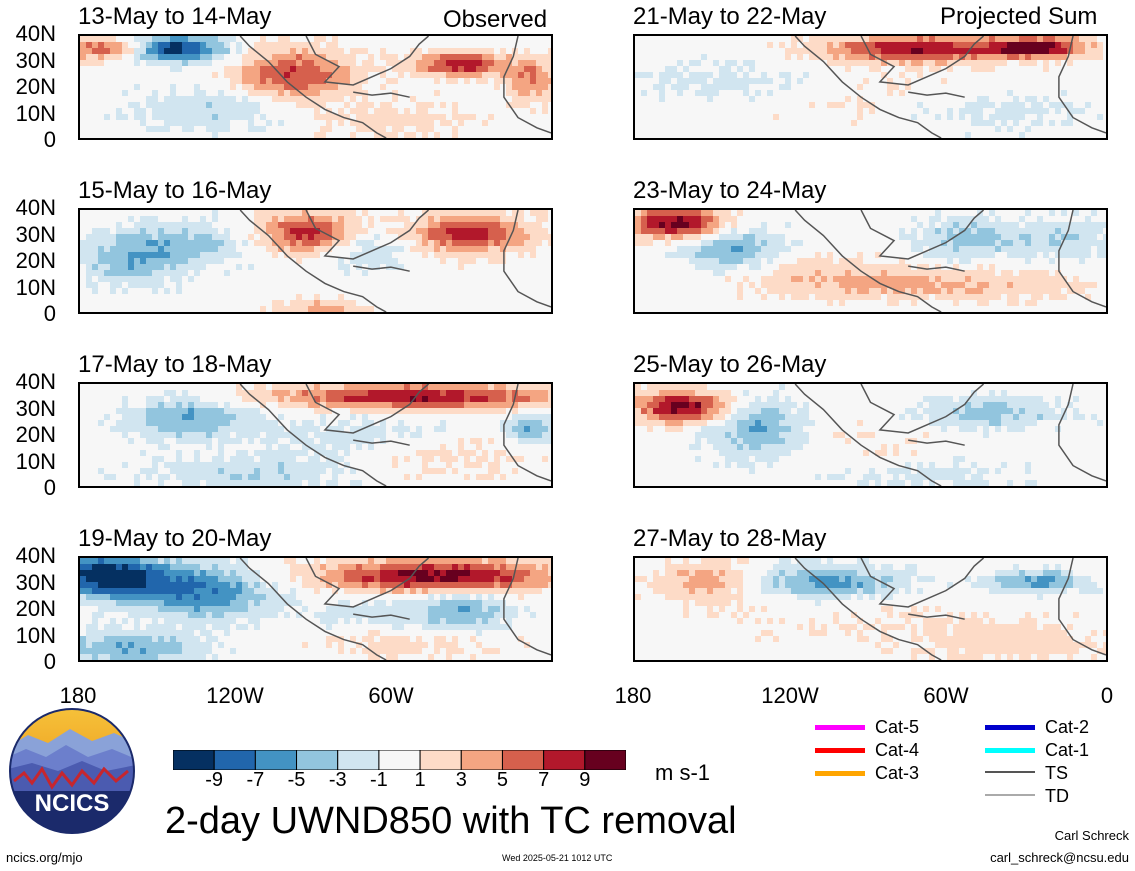 The image size is (1135, 871). Describe the element at coordinates (420, 780) in the screenshot. I see `colorbar-label: 1` at that location.